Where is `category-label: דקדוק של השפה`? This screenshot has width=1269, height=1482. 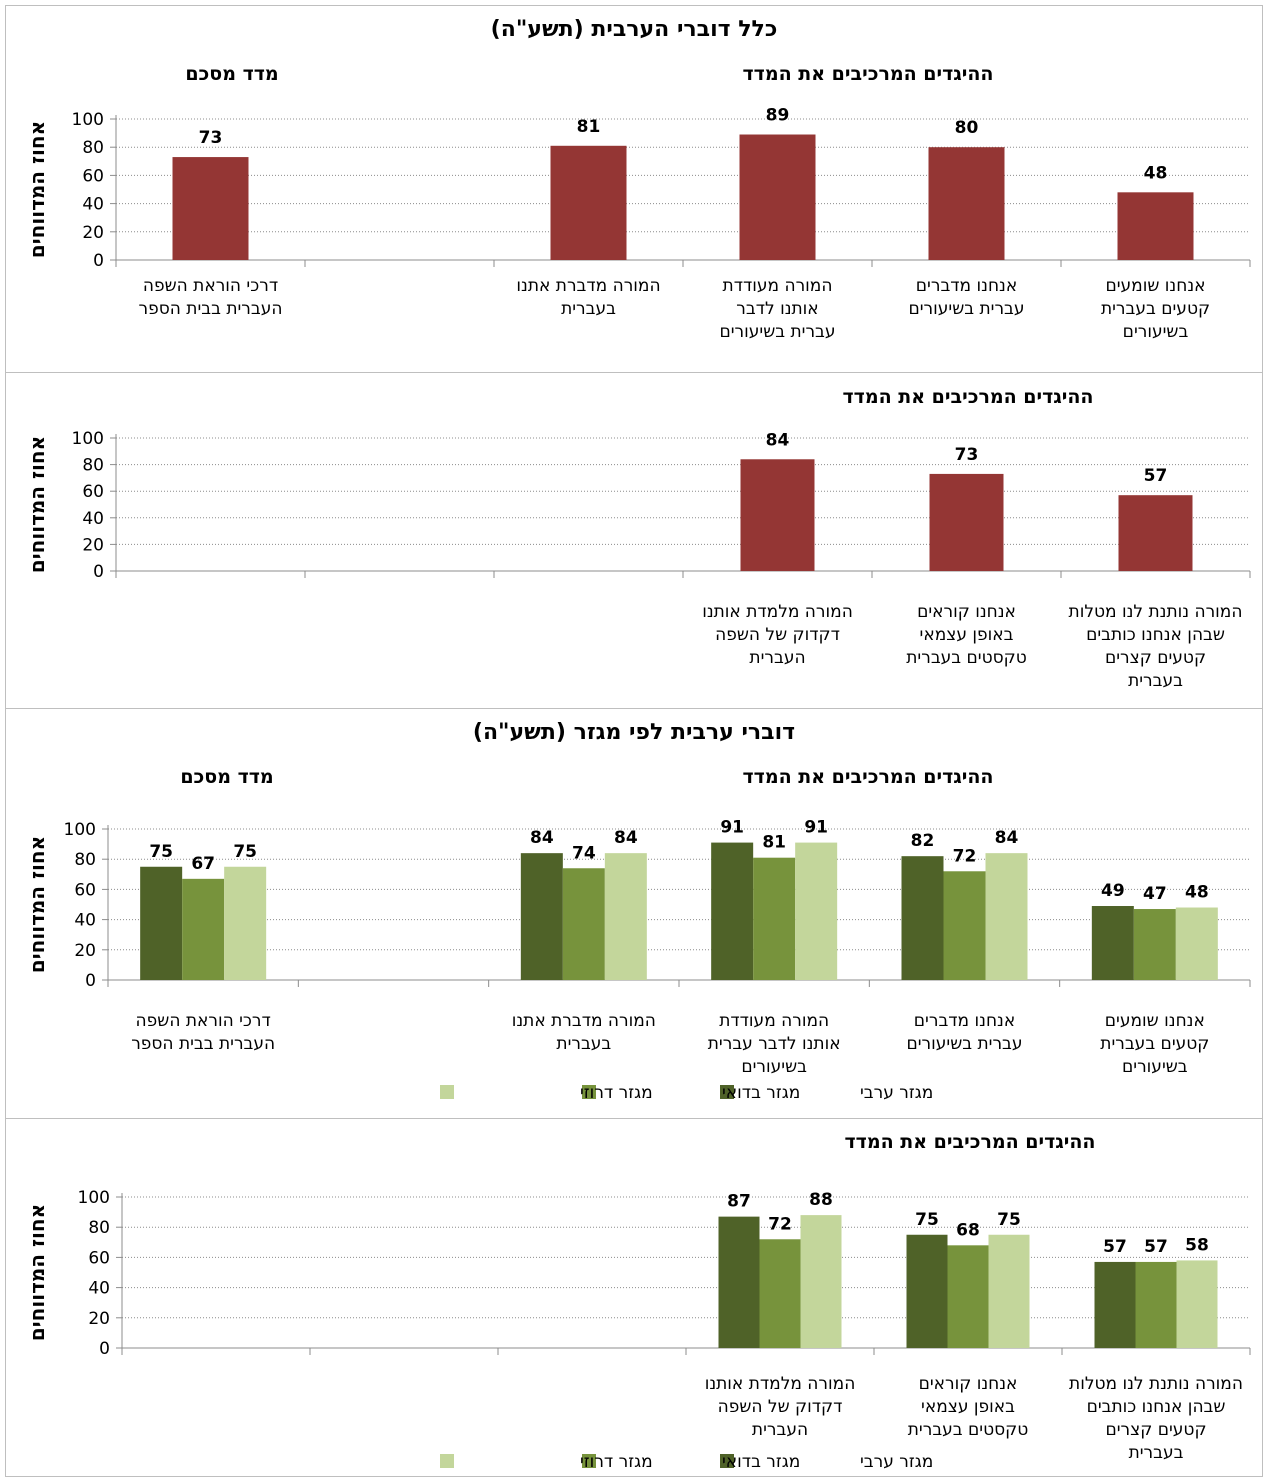
category-label: דקדוק של השפה is located at coordinates (780, 1407).